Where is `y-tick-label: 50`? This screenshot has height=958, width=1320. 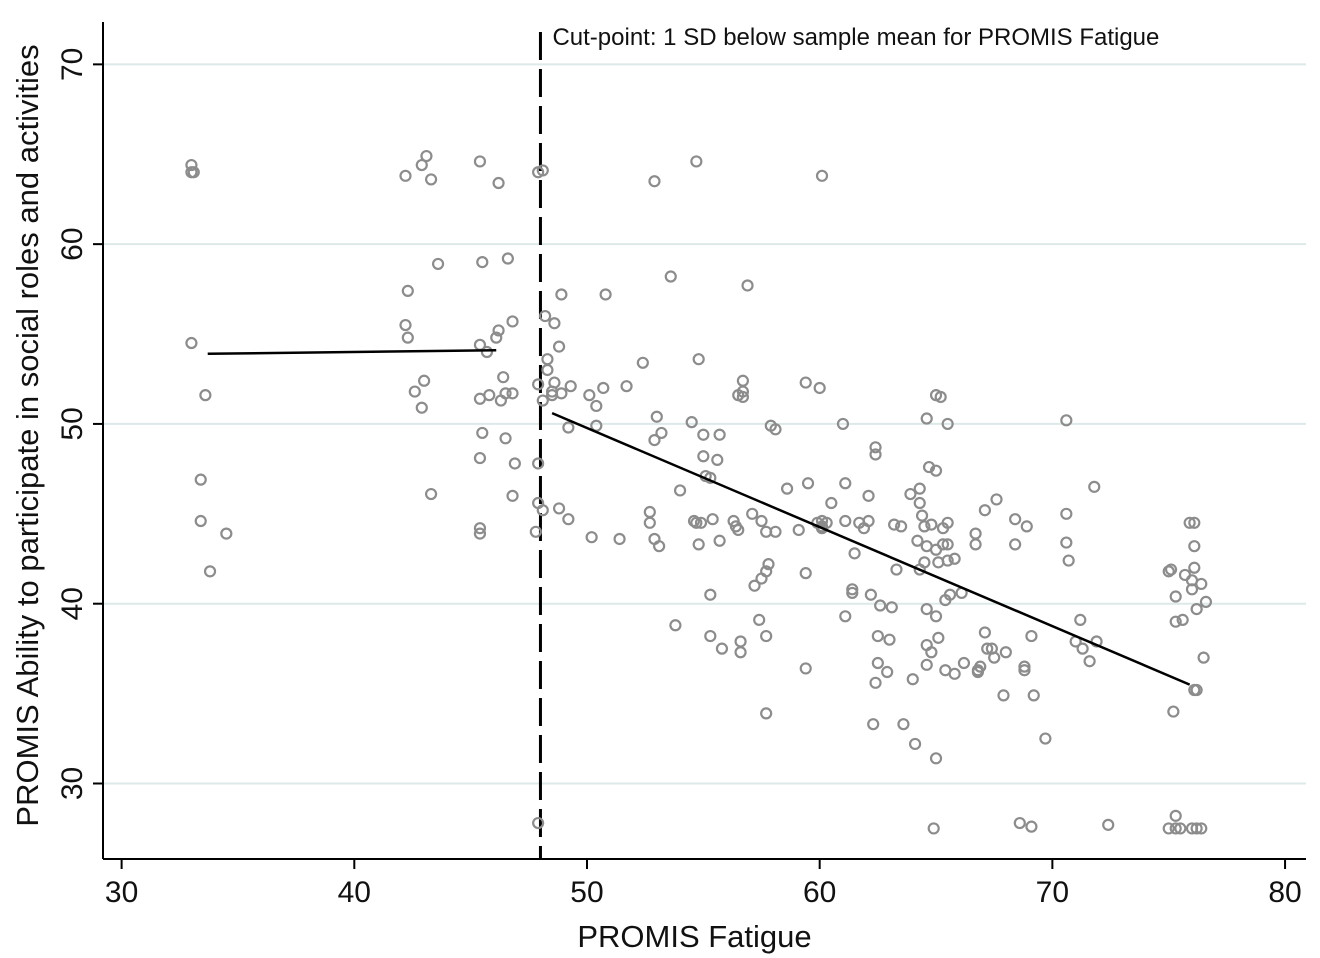
y-tick-label: 50 is located at coordinates (72, 423).